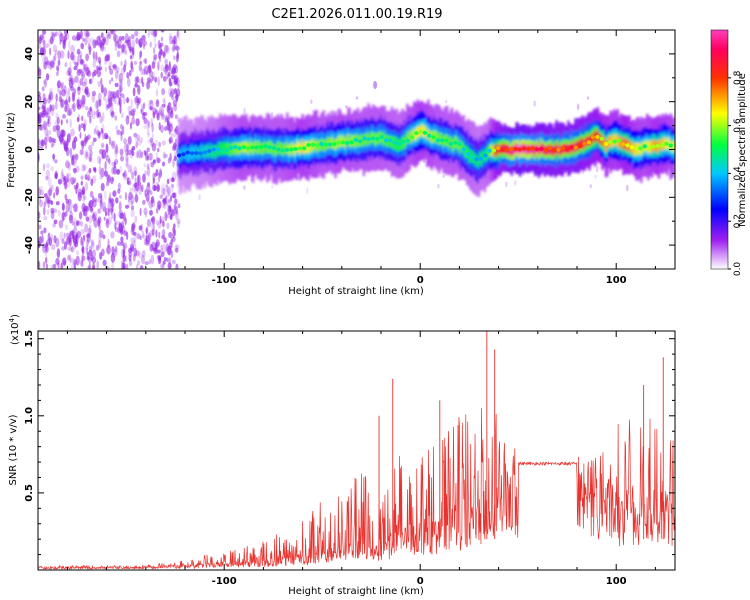 Image resolution: width=750 pixels, height=600 pixels. What do you see at coordinates (742, 150) in the screenshot?
I see `colorbar-label: Normalized spectral amplitude` at bounding box center [742, 150].